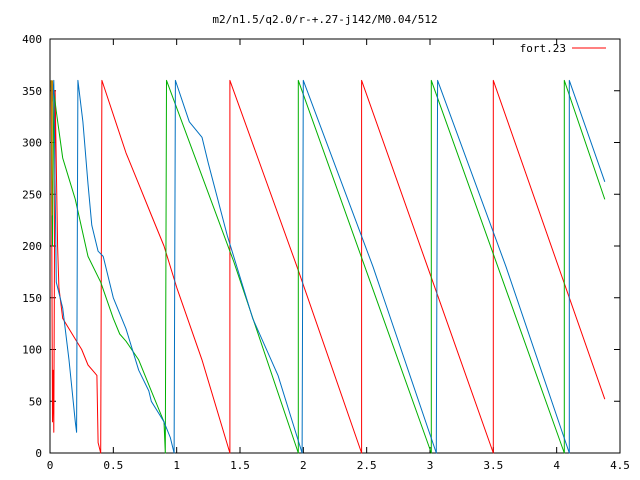  Describe the element at coordinates (32, 298) in the screenshot. I see `y-tick-label: 150` at that location.